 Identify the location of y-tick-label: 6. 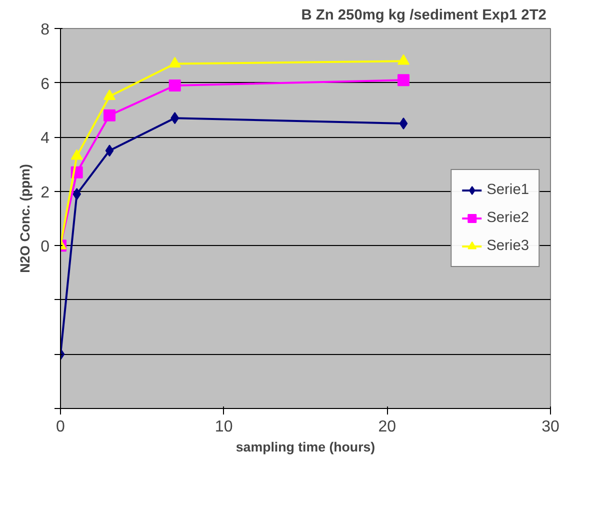
(45, 84).